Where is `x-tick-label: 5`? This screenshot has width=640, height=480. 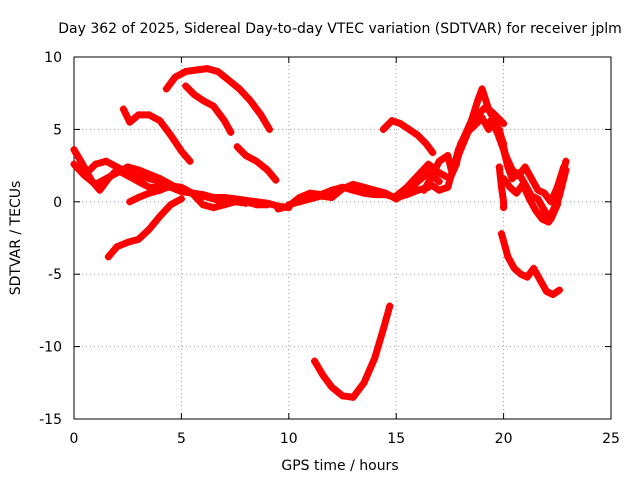
x-tick-label: 5 is located at coordinates (181, 439).